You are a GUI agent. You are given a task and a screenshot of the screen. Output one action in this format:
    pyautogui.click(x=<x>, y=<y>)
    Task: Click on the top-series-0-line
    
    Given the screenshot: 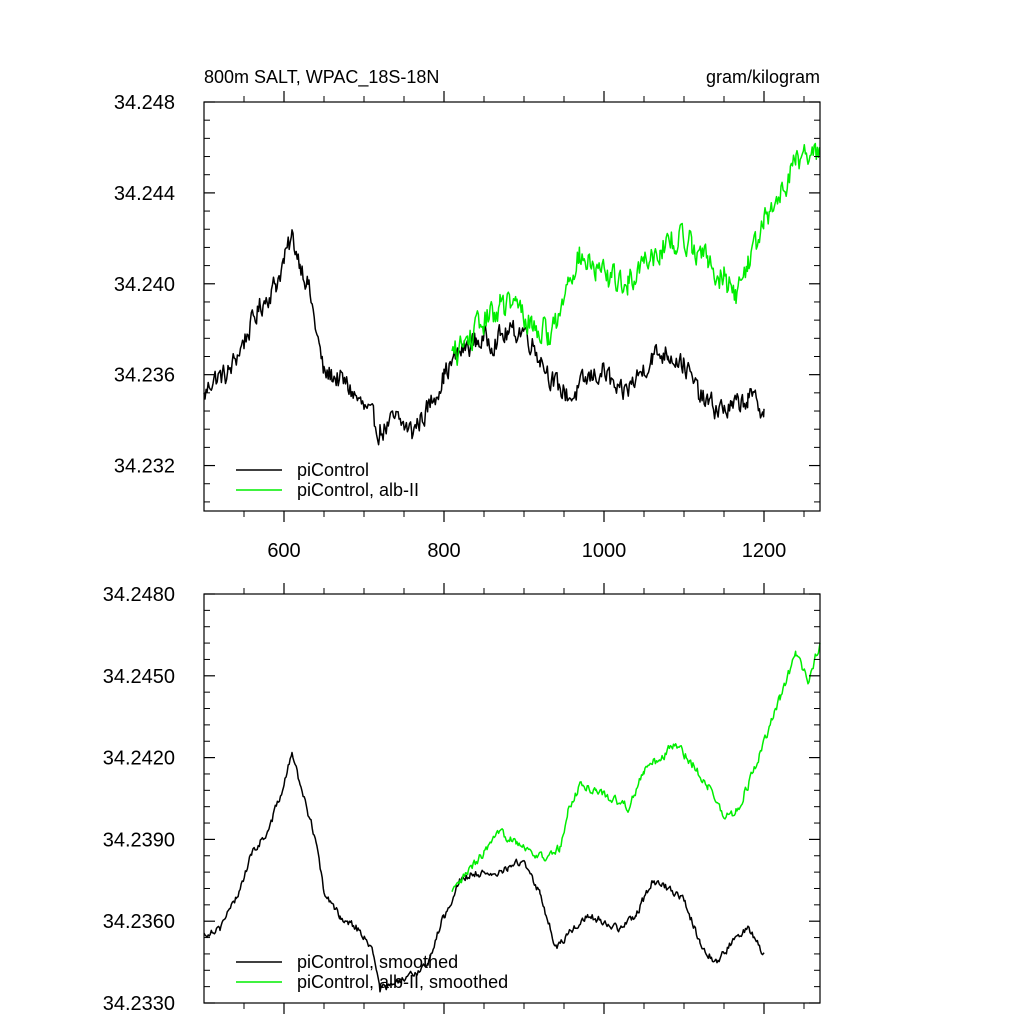 What is the action you would take?
    pyautogui.click(x=484, y=337)
    